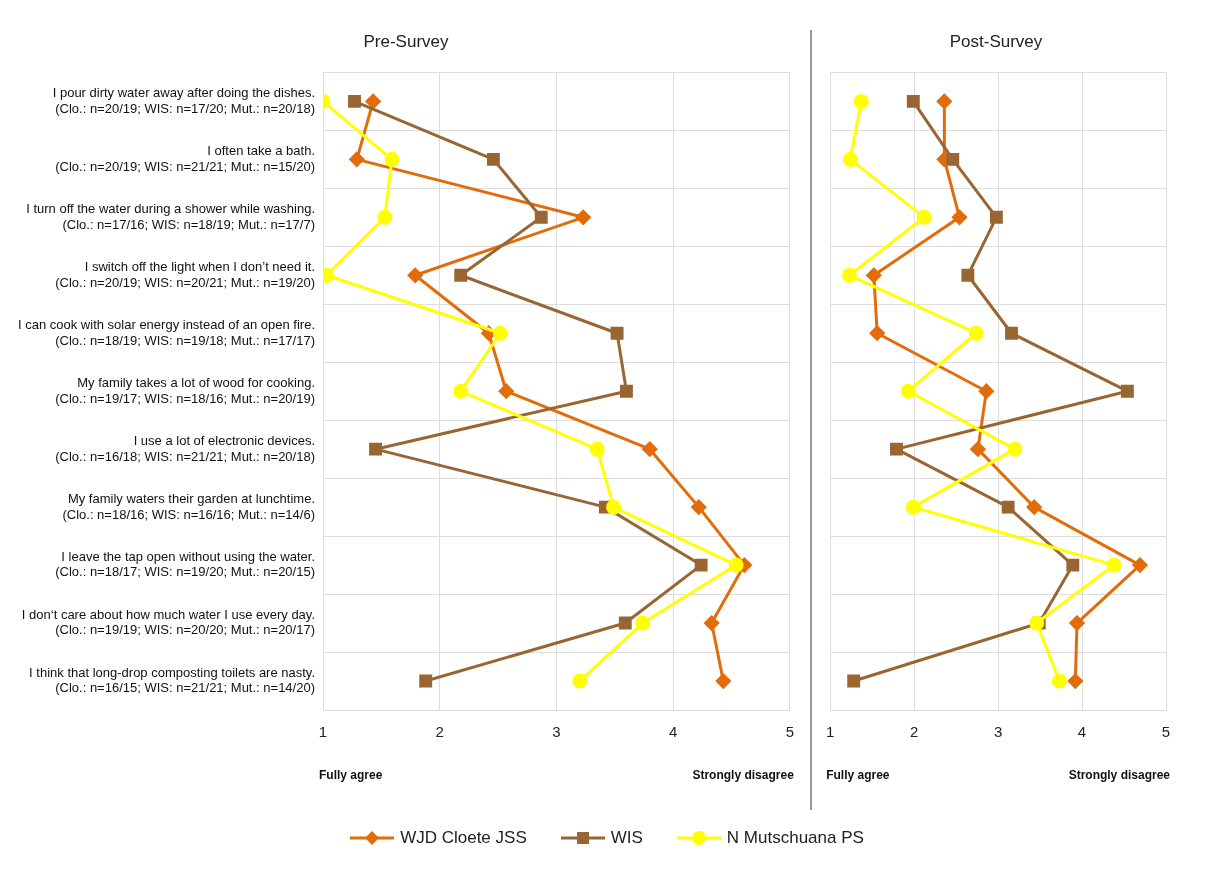  What do you see at coordinates (185, 390) in the screenshot?
I see `y-tick-label: My family takes a lot of wood for cooking. (Clo.: n=19/17; WIS: n=18/16; Mut.: n=20/19)` at bounding box center [185, 390].